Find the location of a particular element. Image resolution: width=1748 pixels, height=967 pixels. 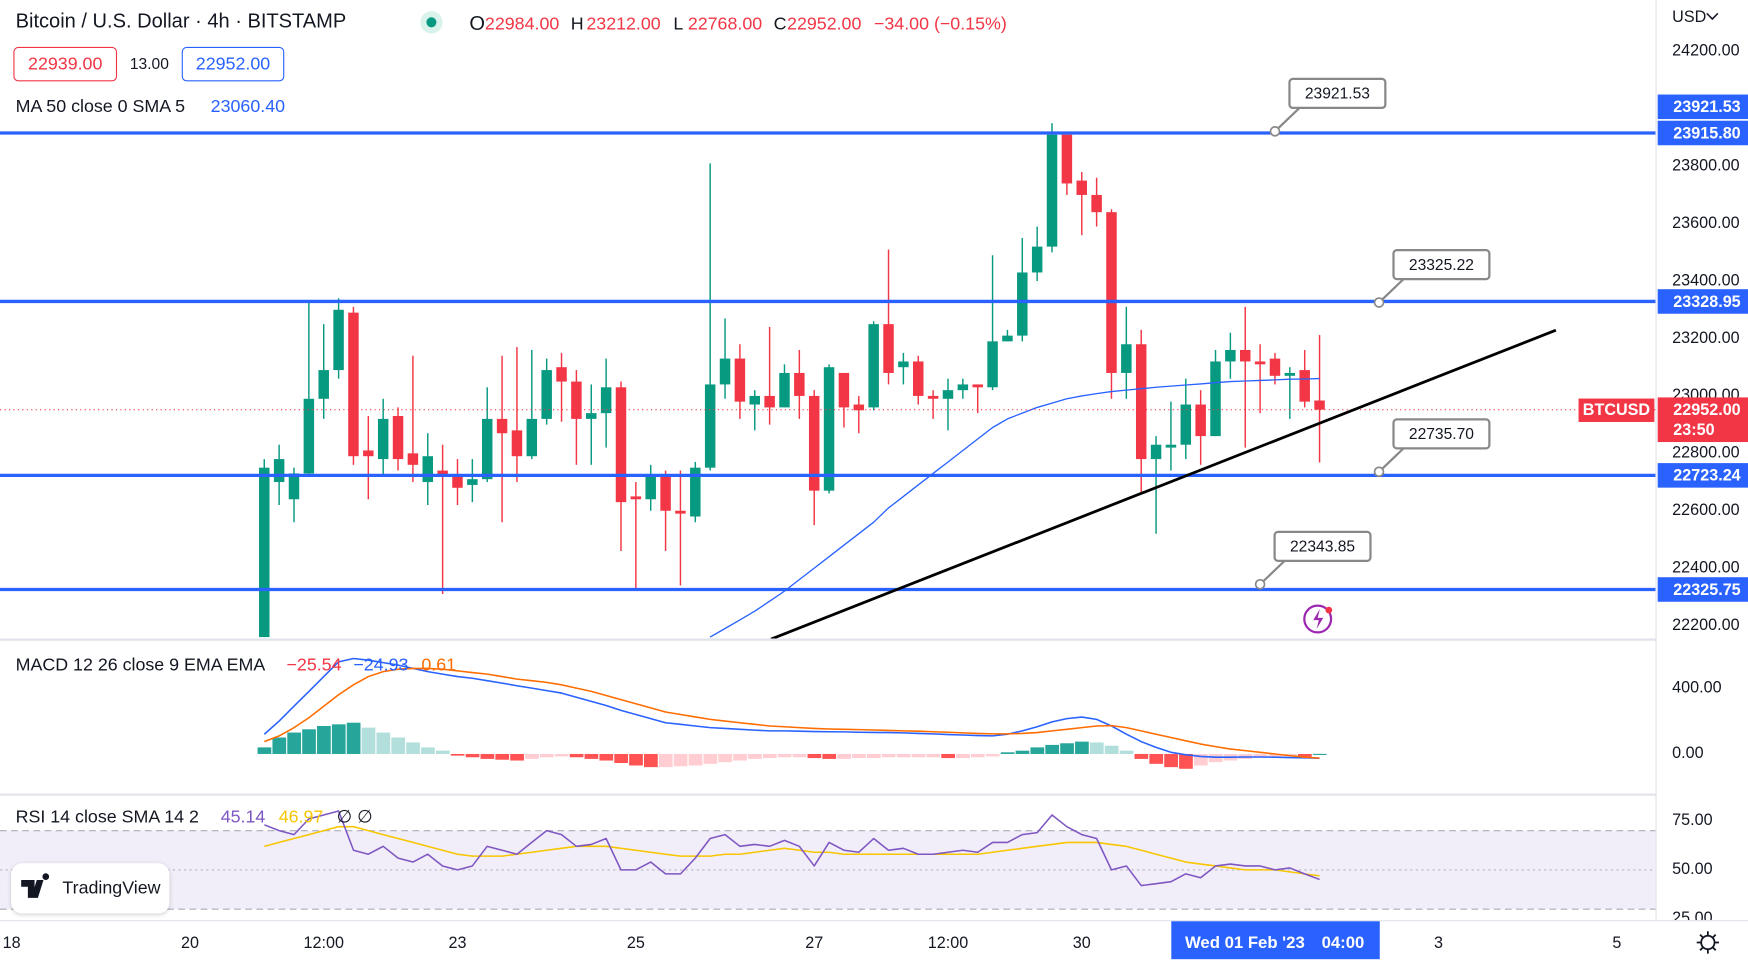

y-tick-label: 22800.00 is located at coordinates (1705, 453).